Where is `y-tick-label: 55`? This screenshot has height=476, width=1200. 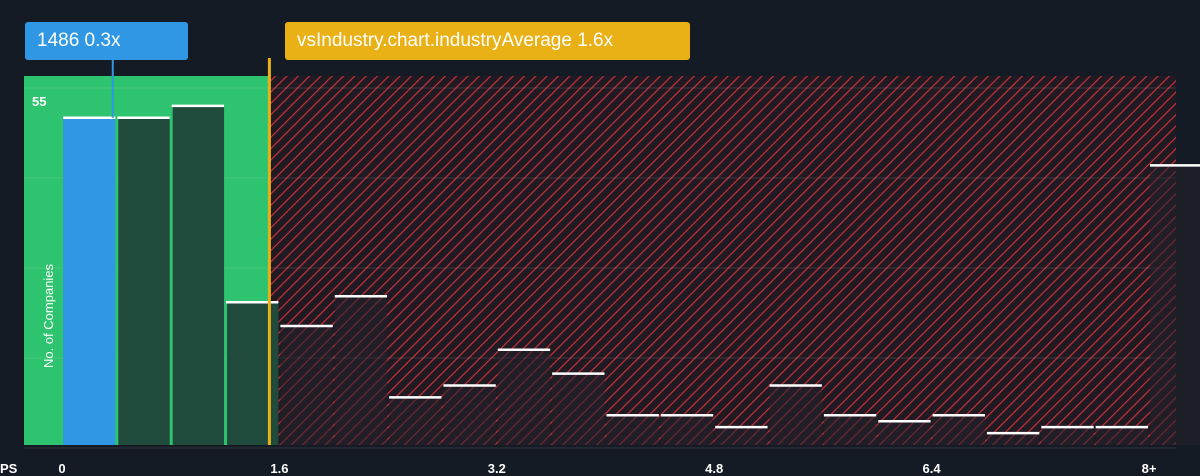
y-tick-label: 55 is located at coordinates (39, 101).